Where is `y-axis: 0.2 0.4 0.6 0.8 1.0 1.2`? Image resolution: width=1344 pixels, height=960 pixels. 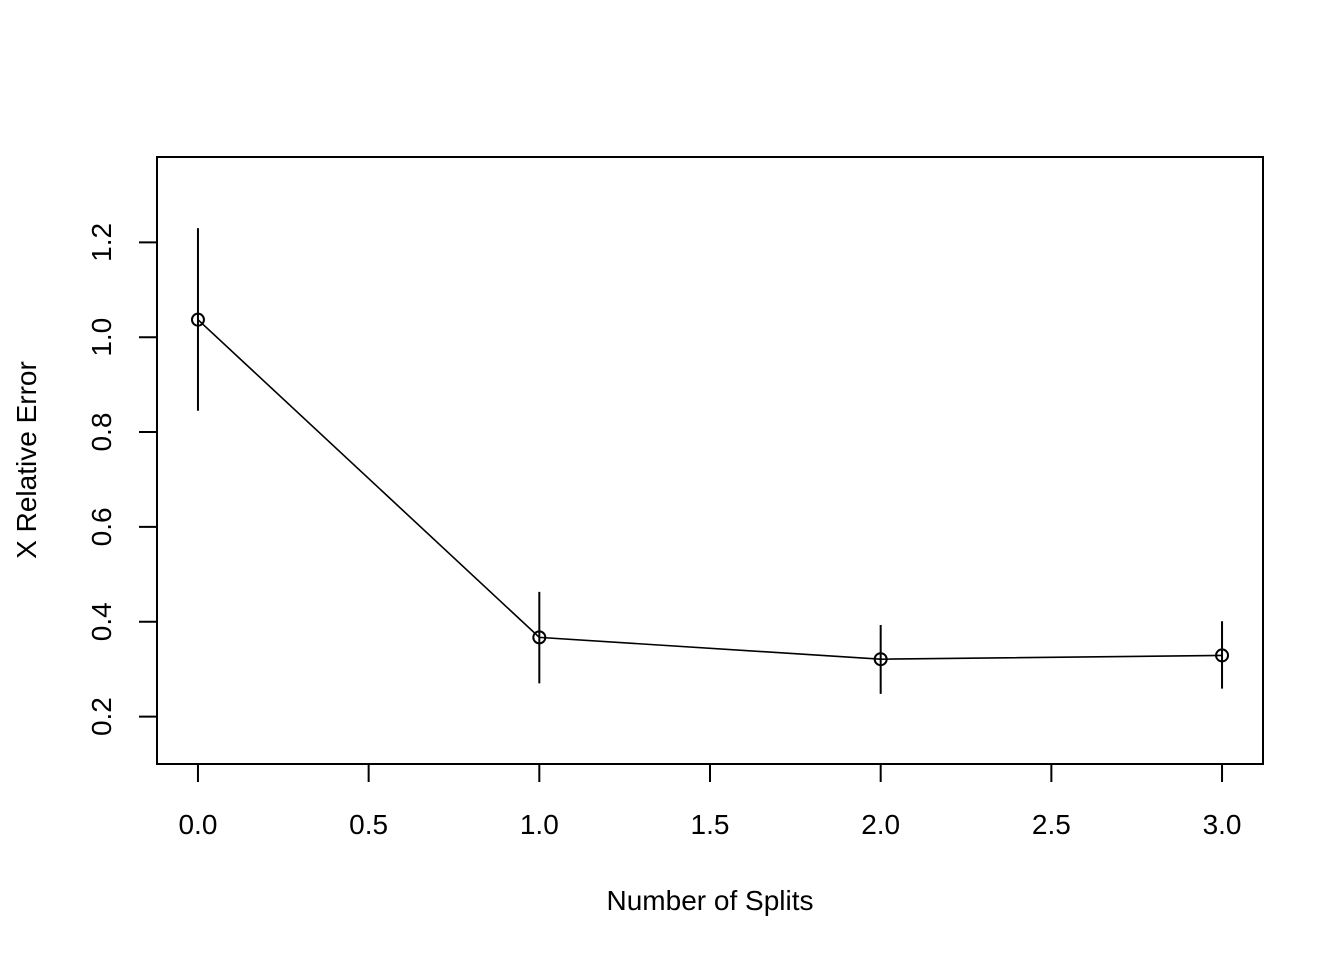 y-axis: 0.2 0.4 0.6 0.8 1.0 1.2 is located at coordinates (121, 479).